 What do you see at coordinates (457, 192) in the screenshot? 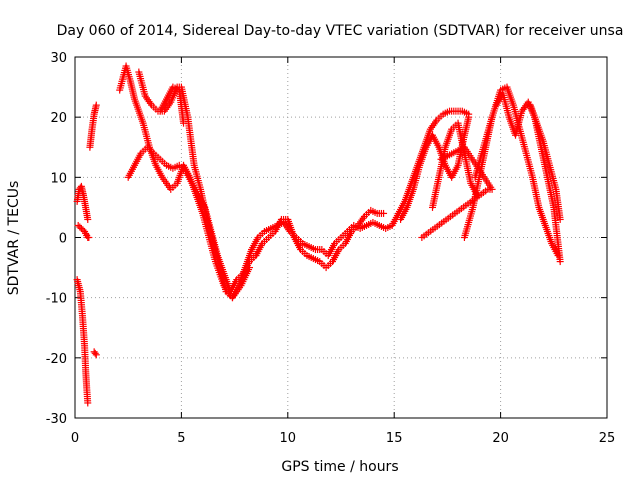
I see `series-pass-misc` at bounding box center [457, 192].